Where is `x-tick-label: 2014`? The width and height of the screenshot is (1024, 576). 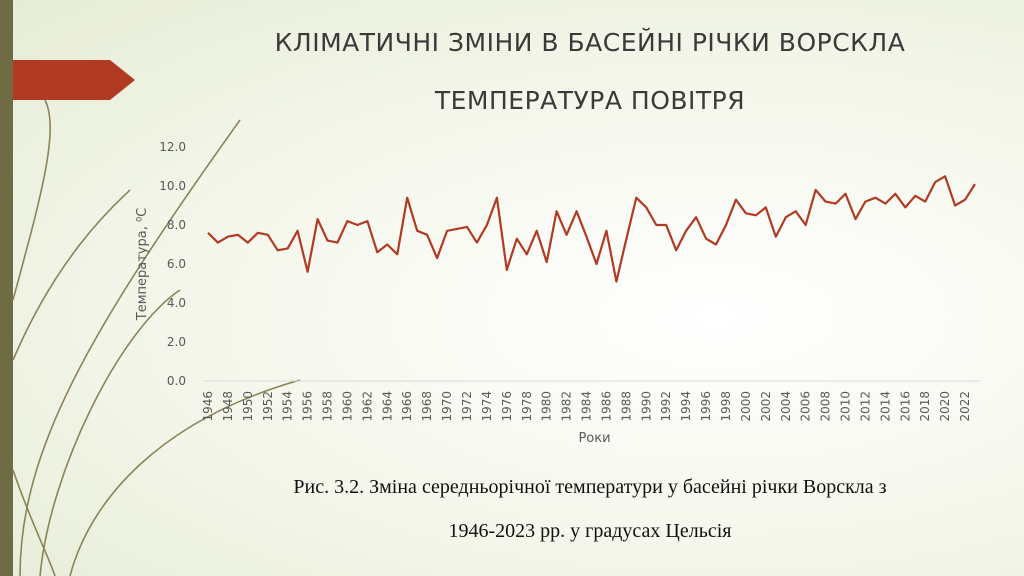 x-tick-label: 2014 is located at coordinates (885, 406).